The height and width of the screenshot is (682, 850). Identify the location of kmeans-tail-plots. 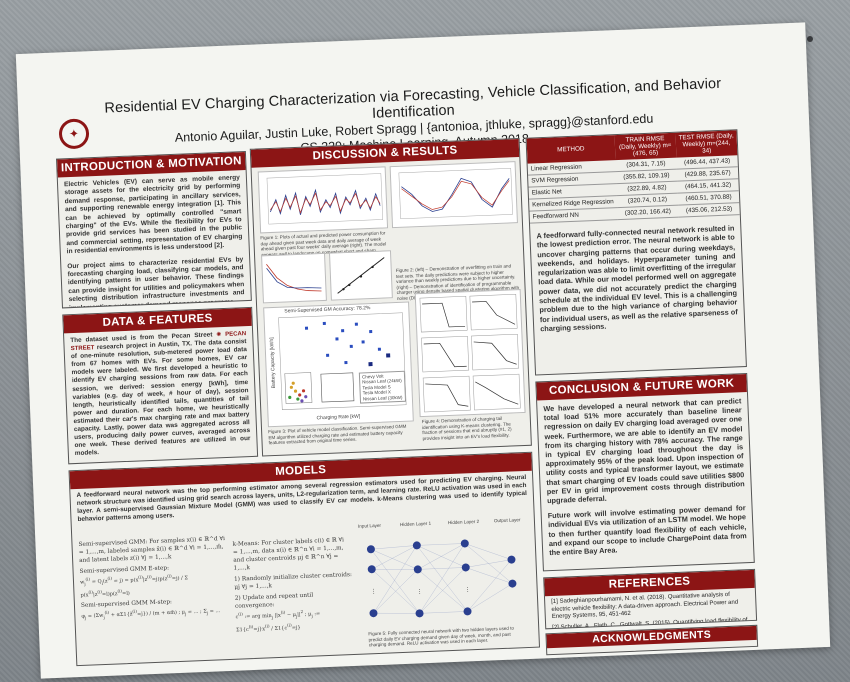
(470, 353).